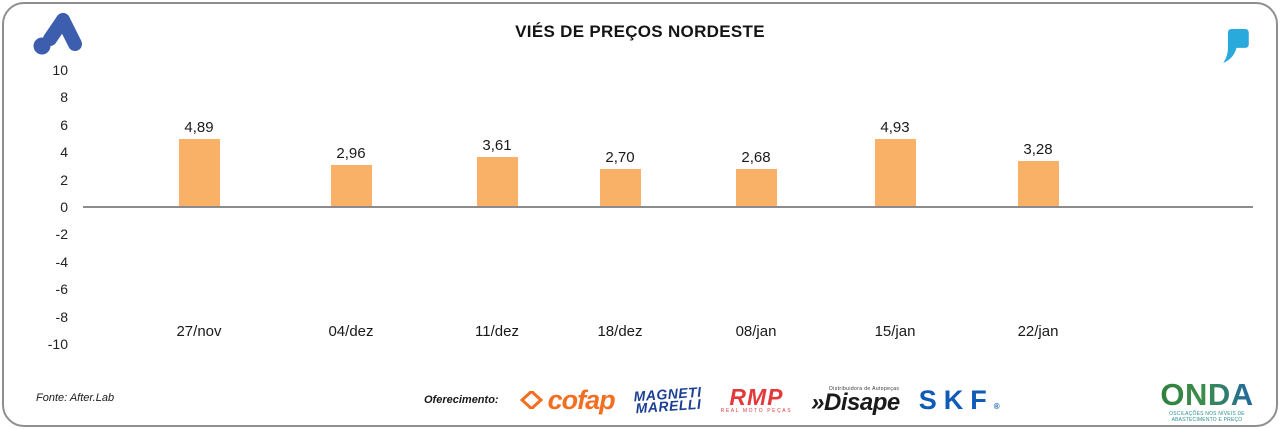  I want to click on quote-icon, so click(1236, 46).